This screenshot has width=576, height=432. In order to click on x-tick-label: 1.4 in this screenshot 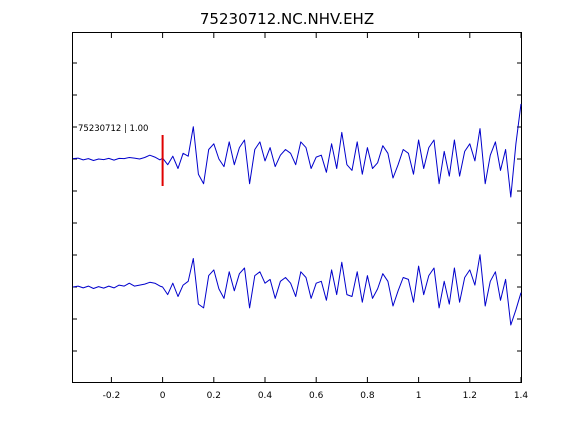, I will do `click(521, 396)`.